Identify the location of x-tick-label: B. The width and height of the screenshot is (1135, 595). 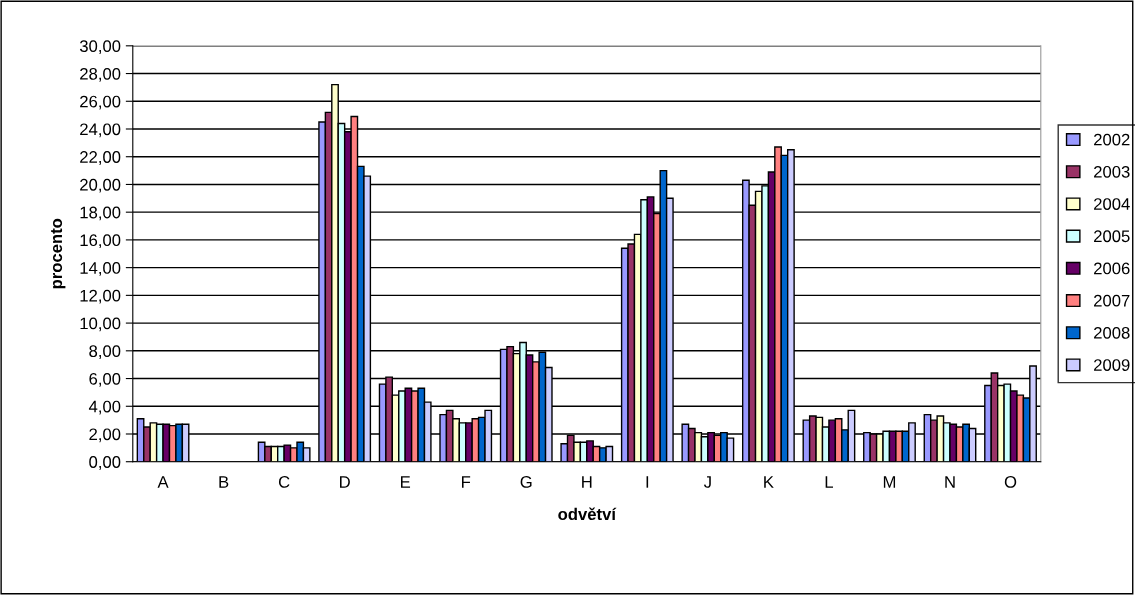
(224, 482).